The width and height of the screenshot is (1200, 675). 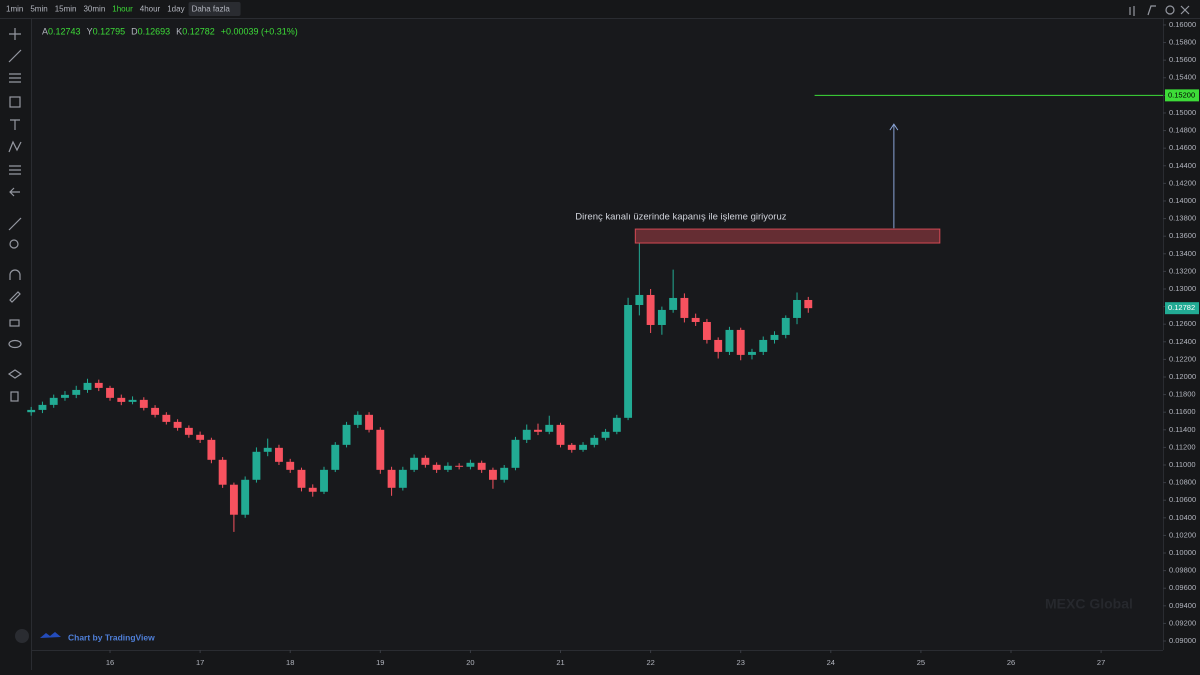 I want to click on y-tick-label: 0.15600, so click(x=1182, y=59).